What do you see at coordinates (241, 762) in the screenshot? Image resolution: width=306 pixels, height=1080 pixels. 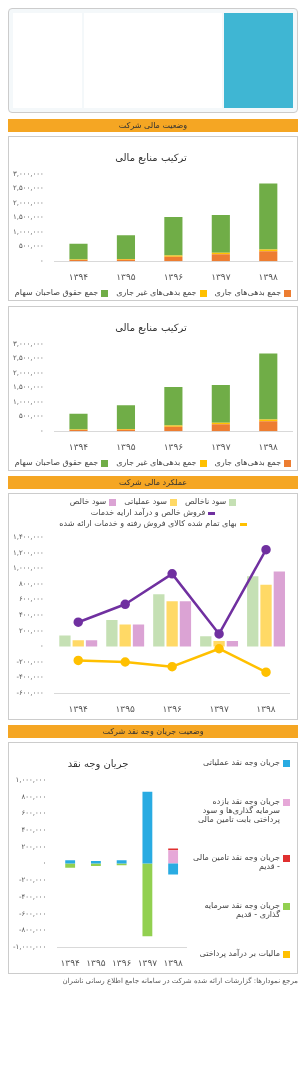 I see `legend-label: جریان وجه نقد عملیاتی` at bounding box center [241, 762].